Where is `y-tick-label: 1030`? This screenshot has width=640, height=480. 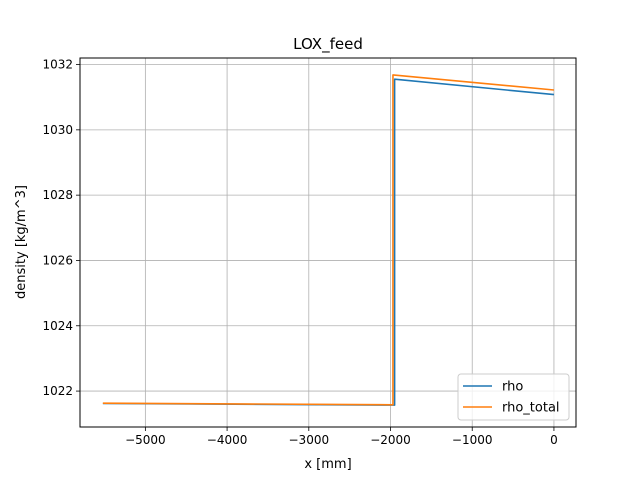 y-tick-label: 1030 is located at coordinates (57, 130).